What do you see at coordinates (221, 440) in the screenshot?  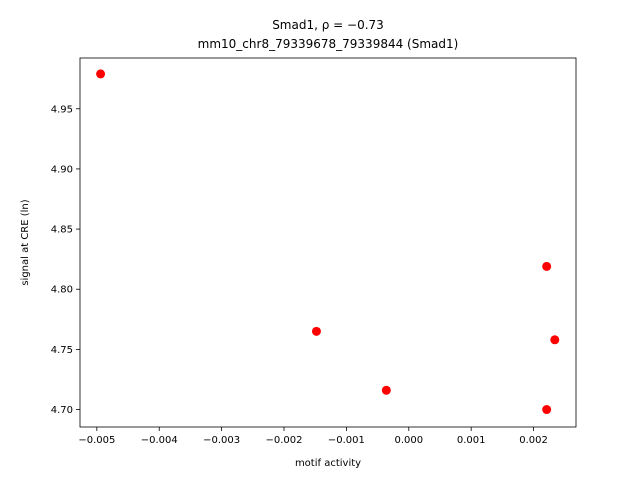 I see `x-tick-label: −0.003` at bounding box center [221, 440].